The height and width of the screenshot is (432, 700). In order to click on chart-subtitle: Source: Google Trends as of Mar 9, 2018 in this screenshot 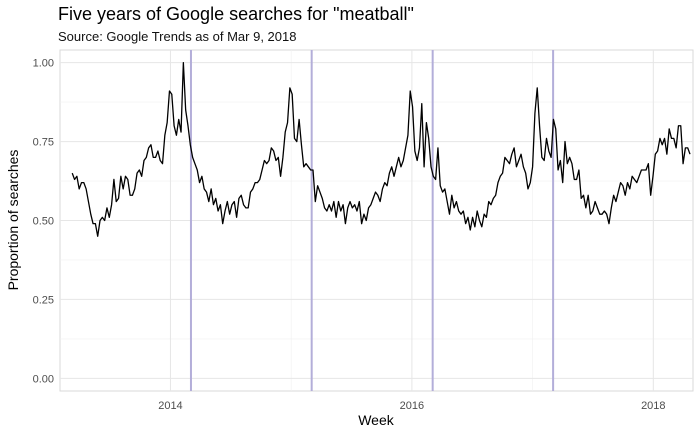, I will do `click(177, 36)`.